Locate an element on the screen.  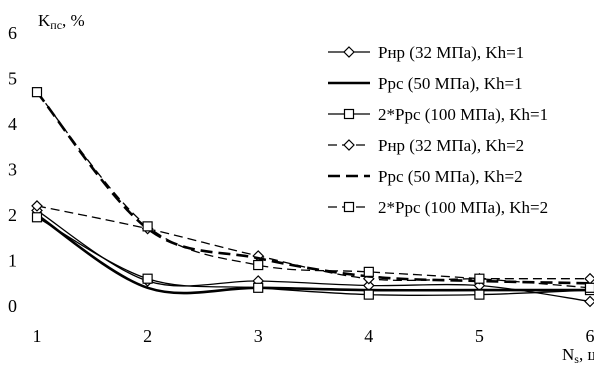
legend-label: Pнр (32 МПа), Kh=2 is located at coordinates (451, 145).